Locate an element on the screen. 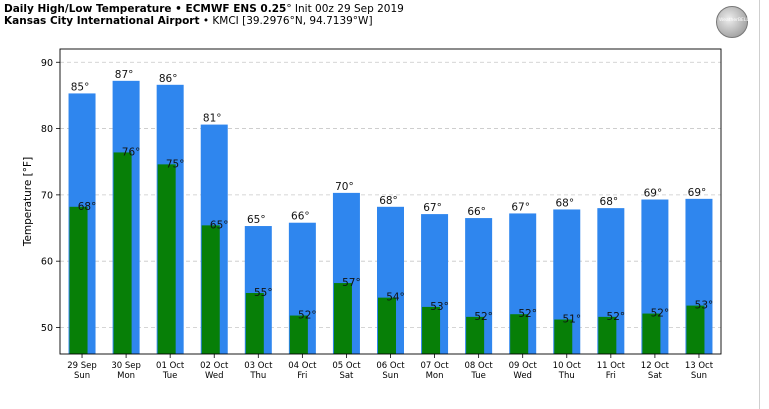  x-tick-date: 09 Oct is located at coordinates (523, 366).